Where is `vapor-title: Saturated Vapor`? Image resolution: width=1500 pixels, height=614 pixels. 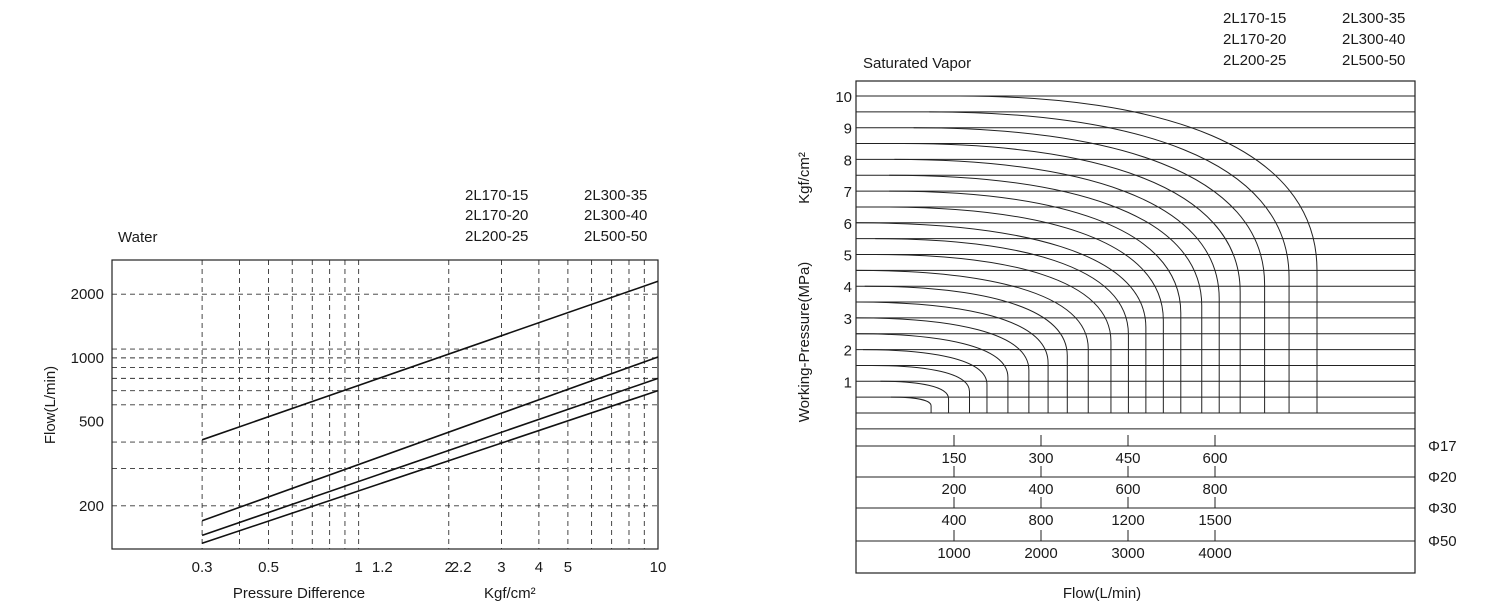
vapor-title: Saturated Vapor is located at coordinates (917, 63).